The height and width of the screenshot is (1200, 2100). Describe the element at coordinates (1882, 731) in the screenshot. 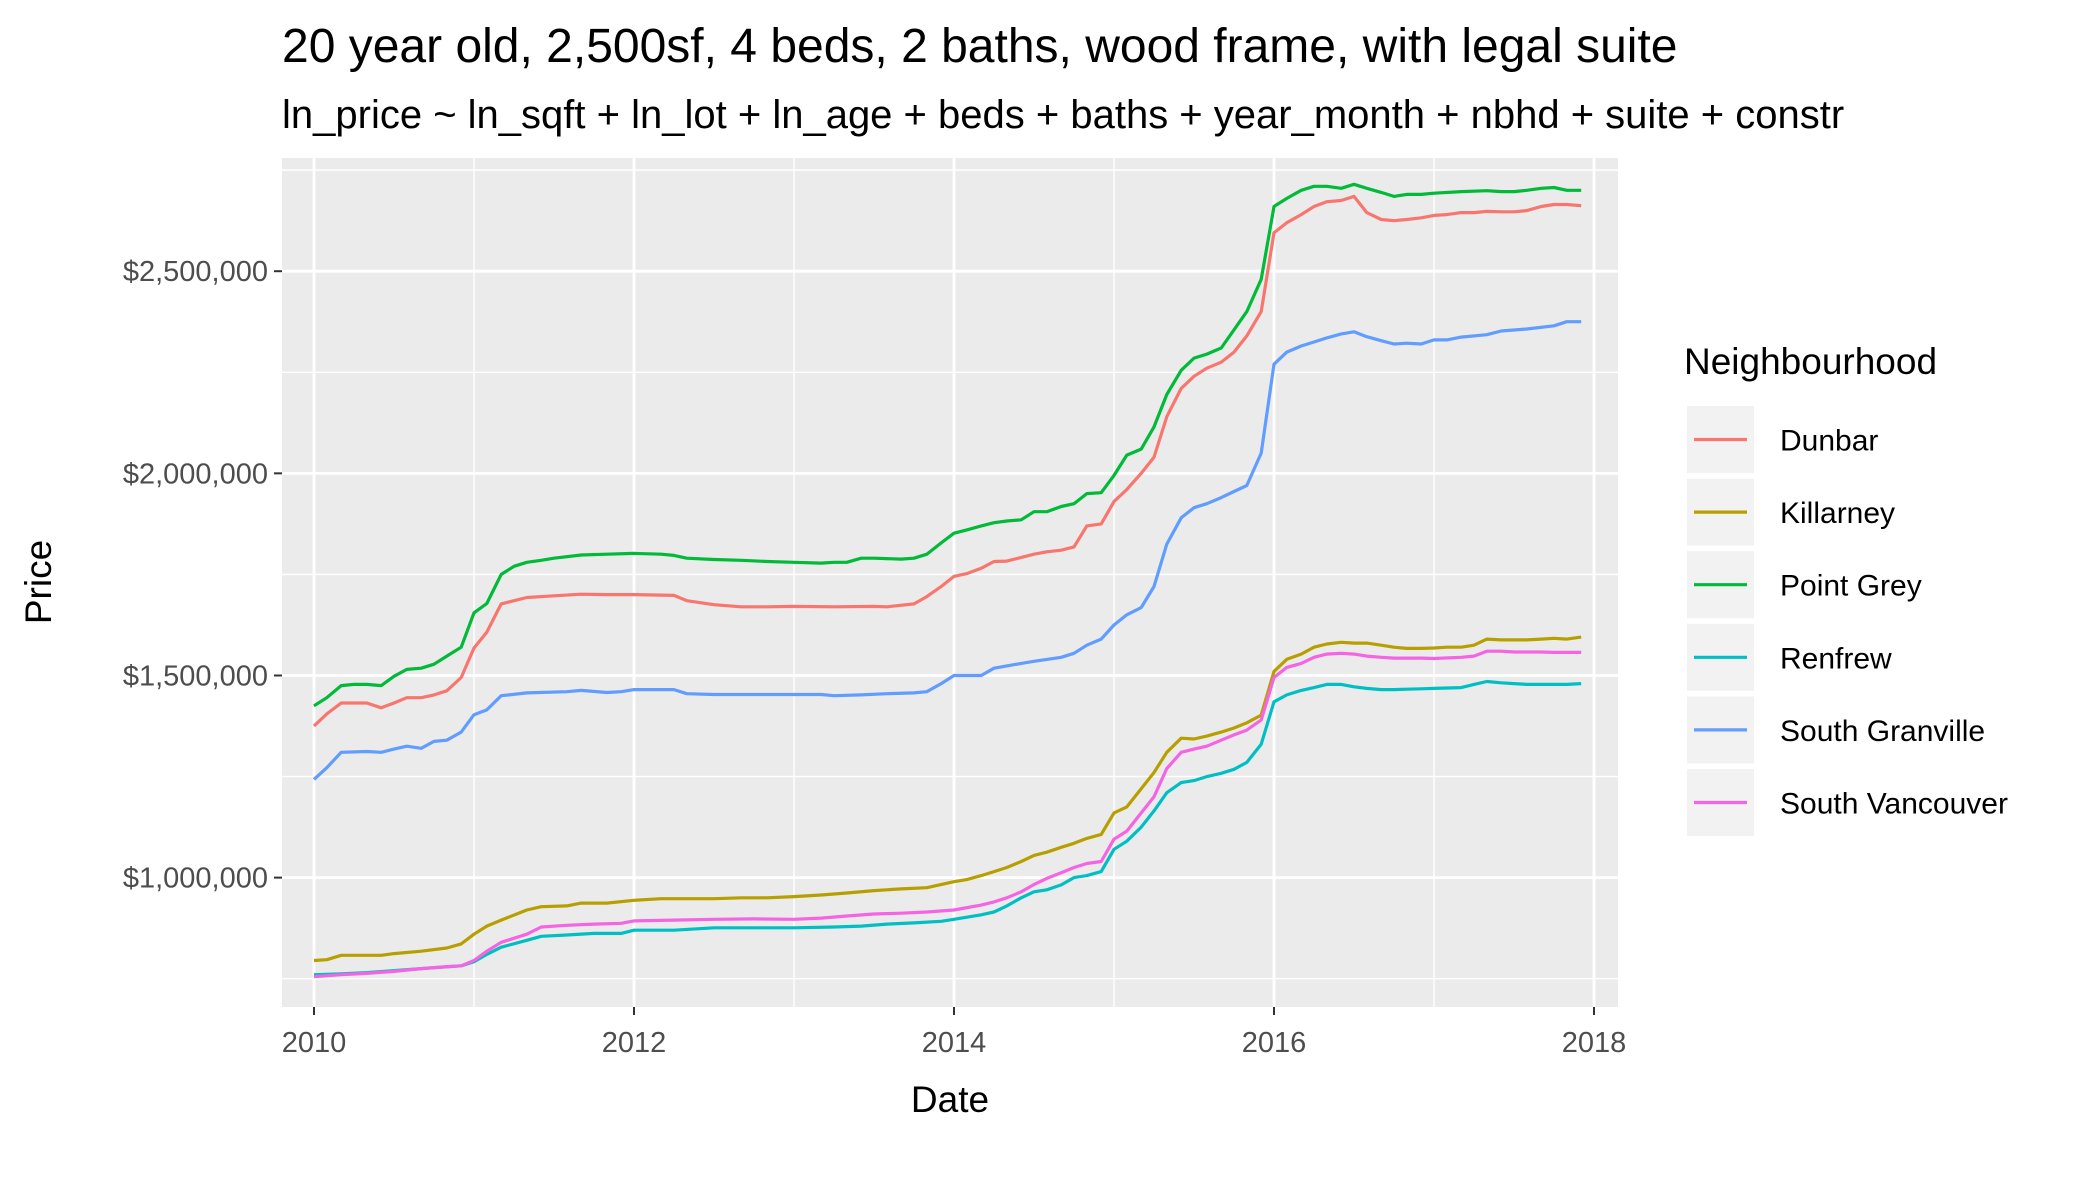

I see `legend-label-south-granville: South Granville` at that location.